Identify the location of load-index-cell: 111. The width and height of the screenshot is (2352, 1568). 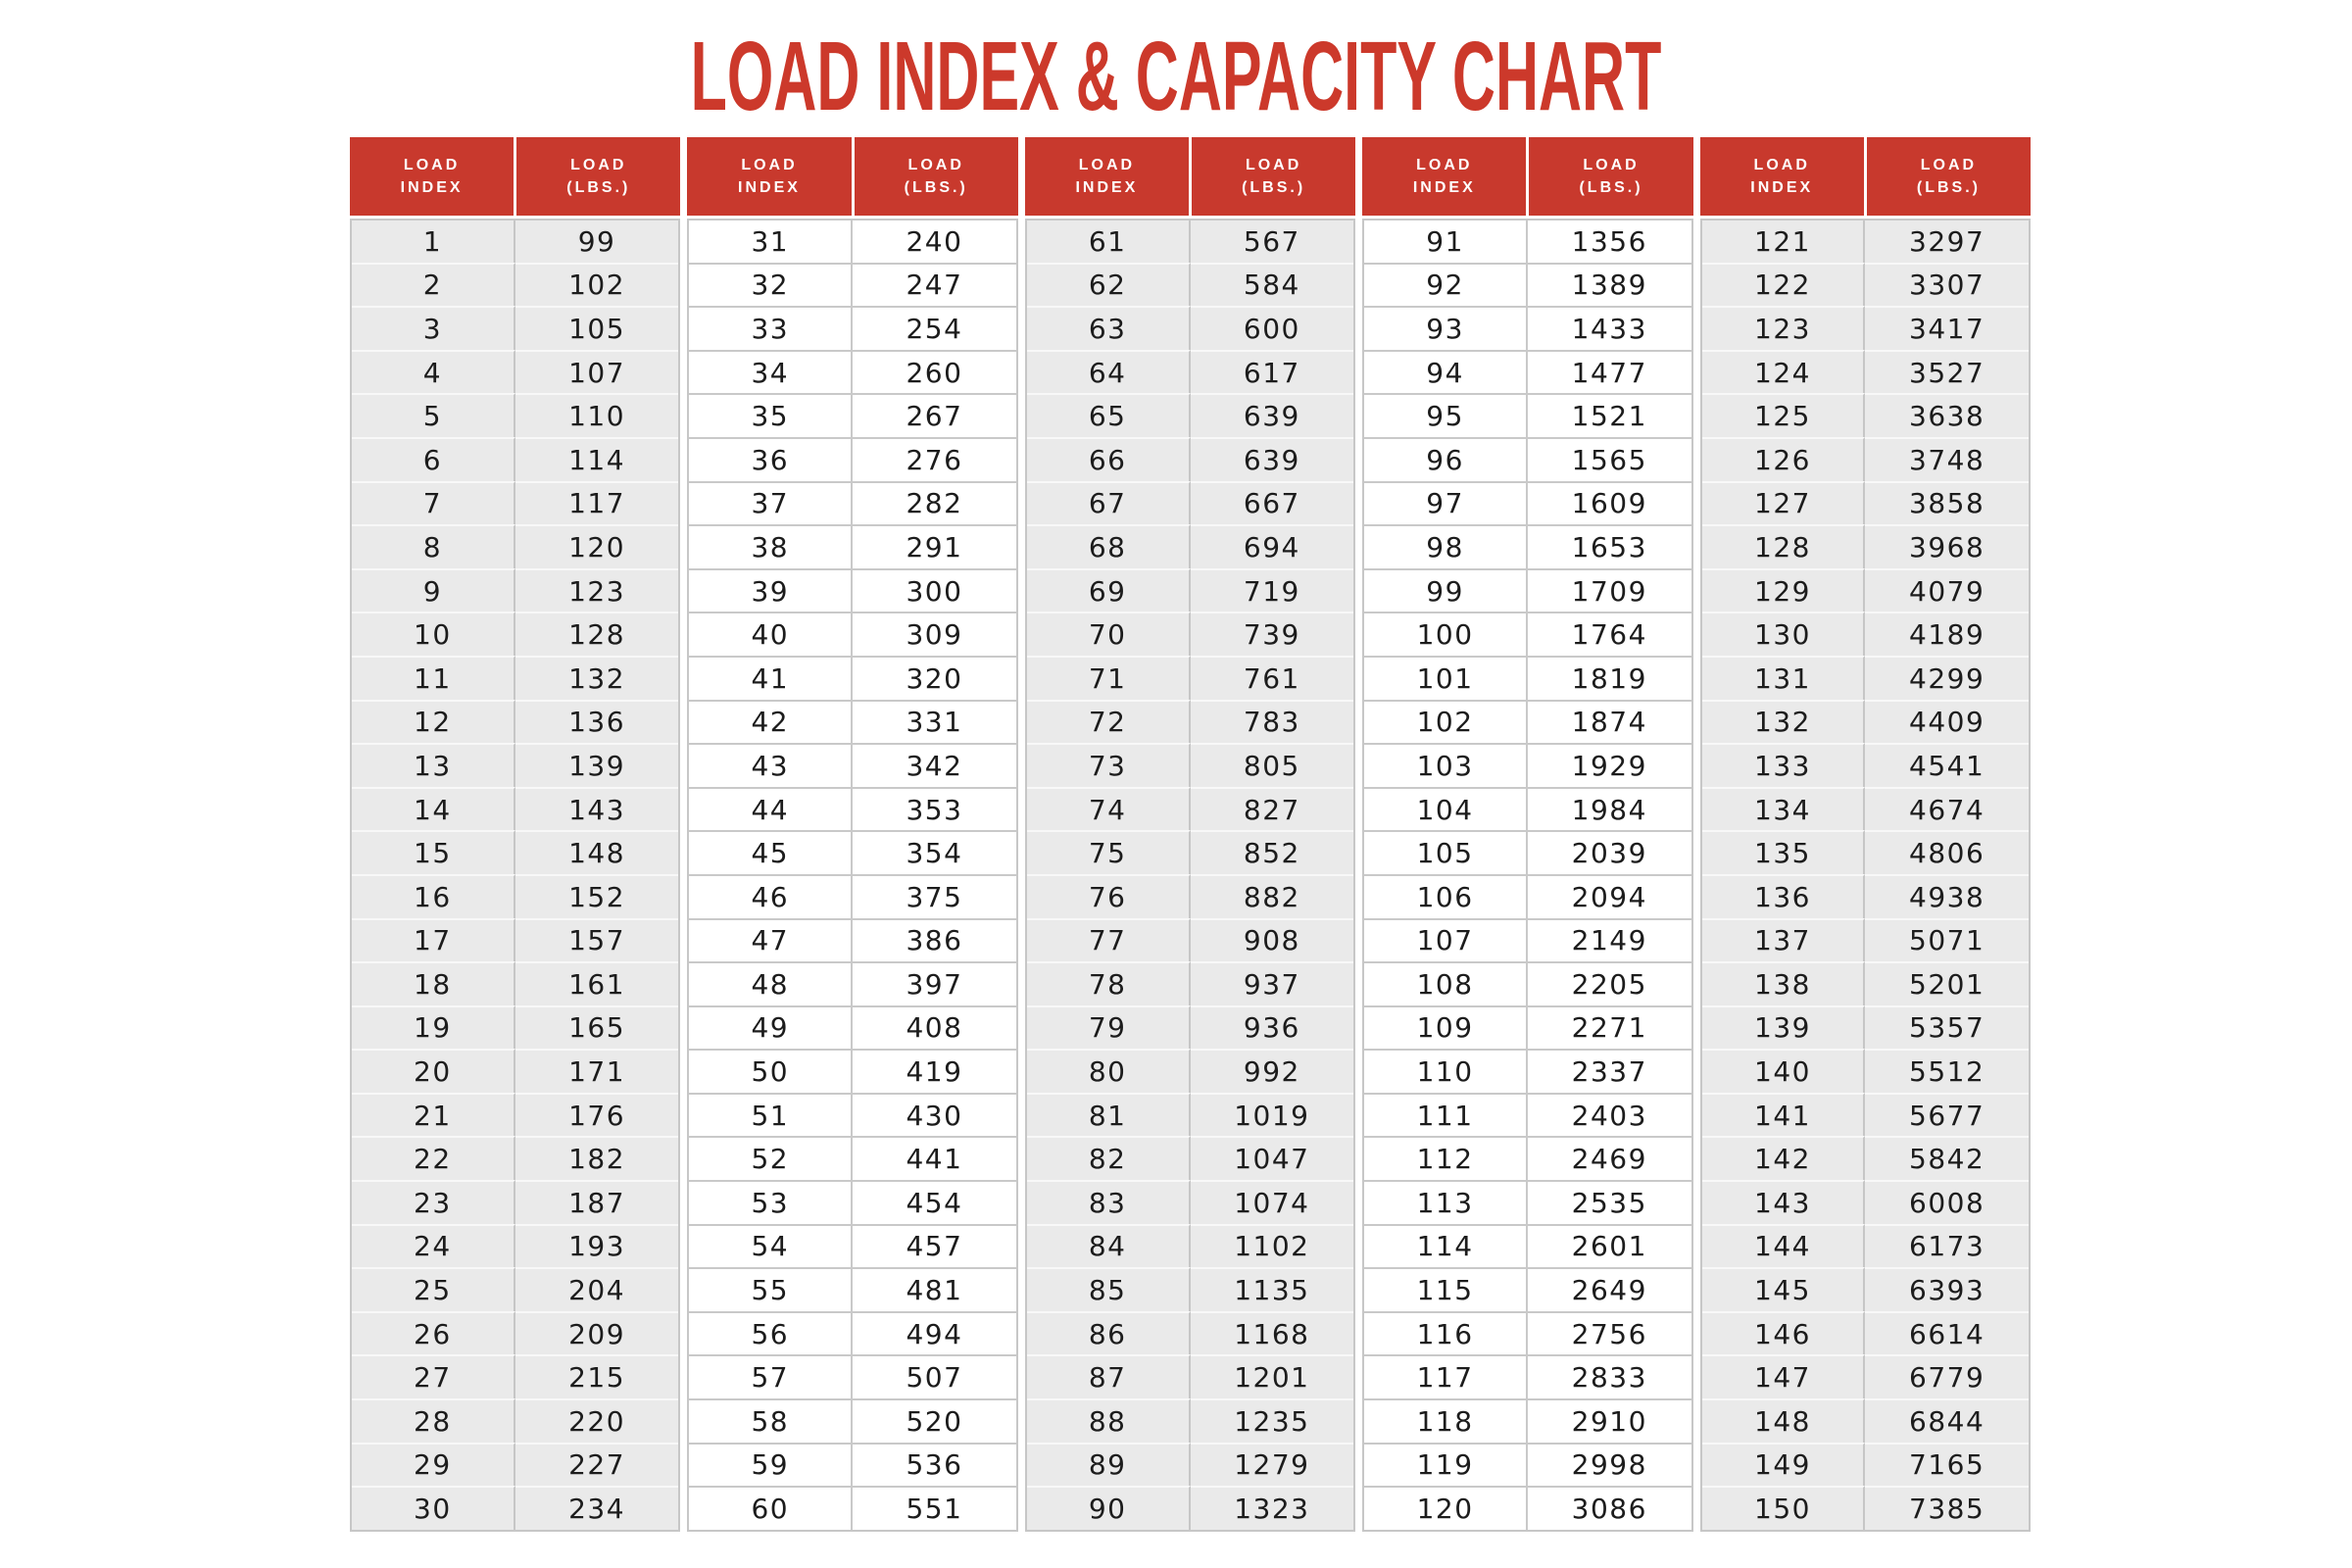
(1446, 1114).